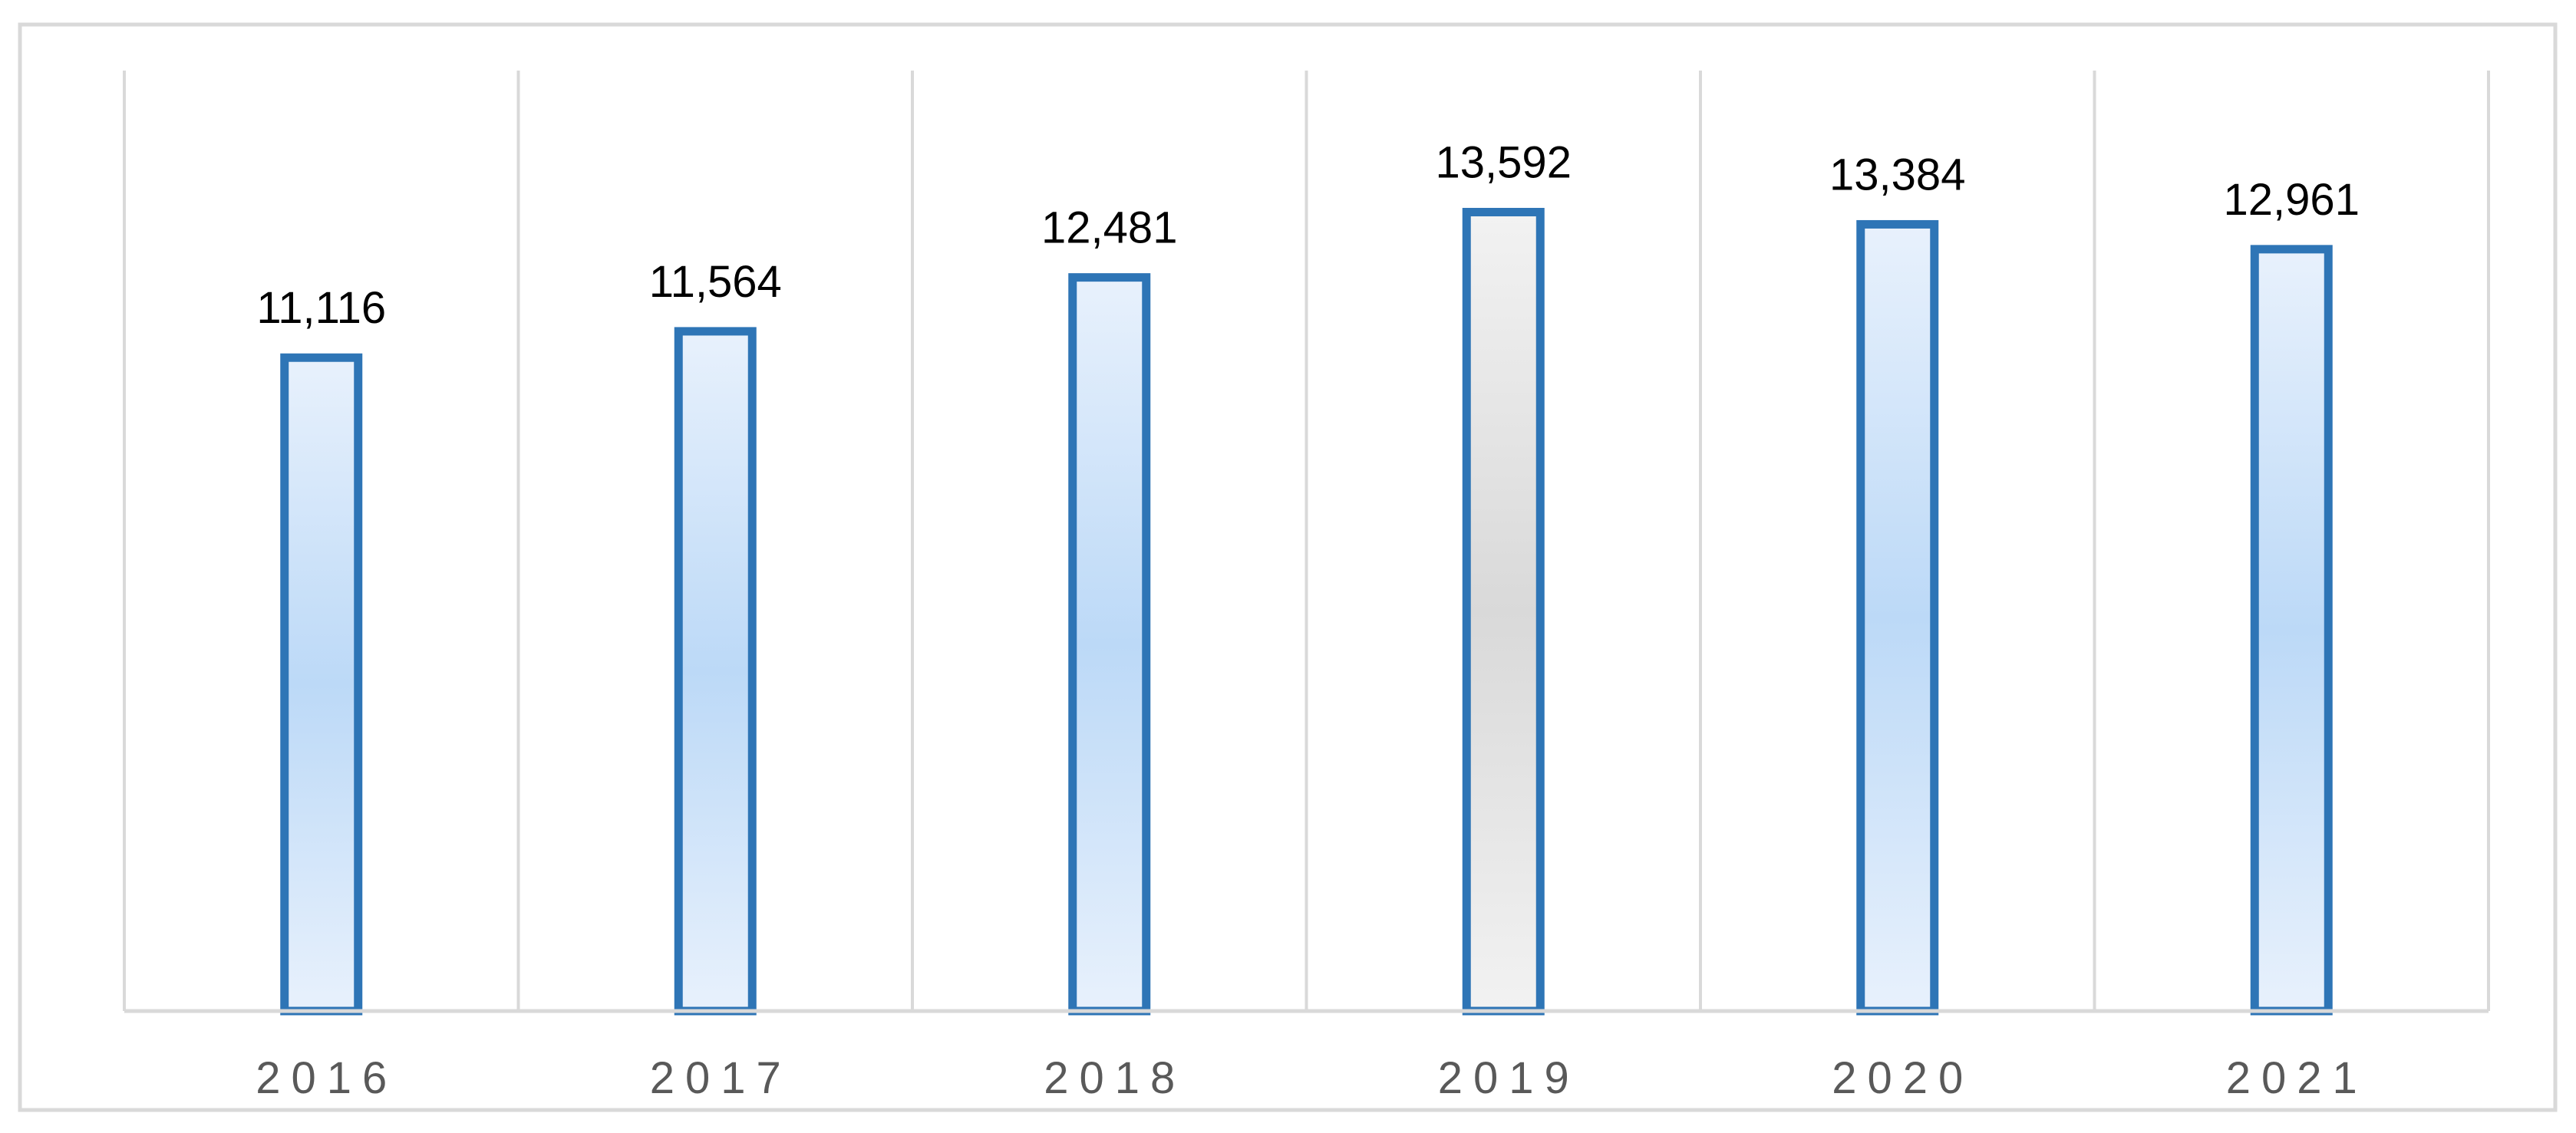 Image resolution: width=2576 pixels, height=1133 pixels. I want to click on tick-label-2020: 2020, so click(1903, 1078).